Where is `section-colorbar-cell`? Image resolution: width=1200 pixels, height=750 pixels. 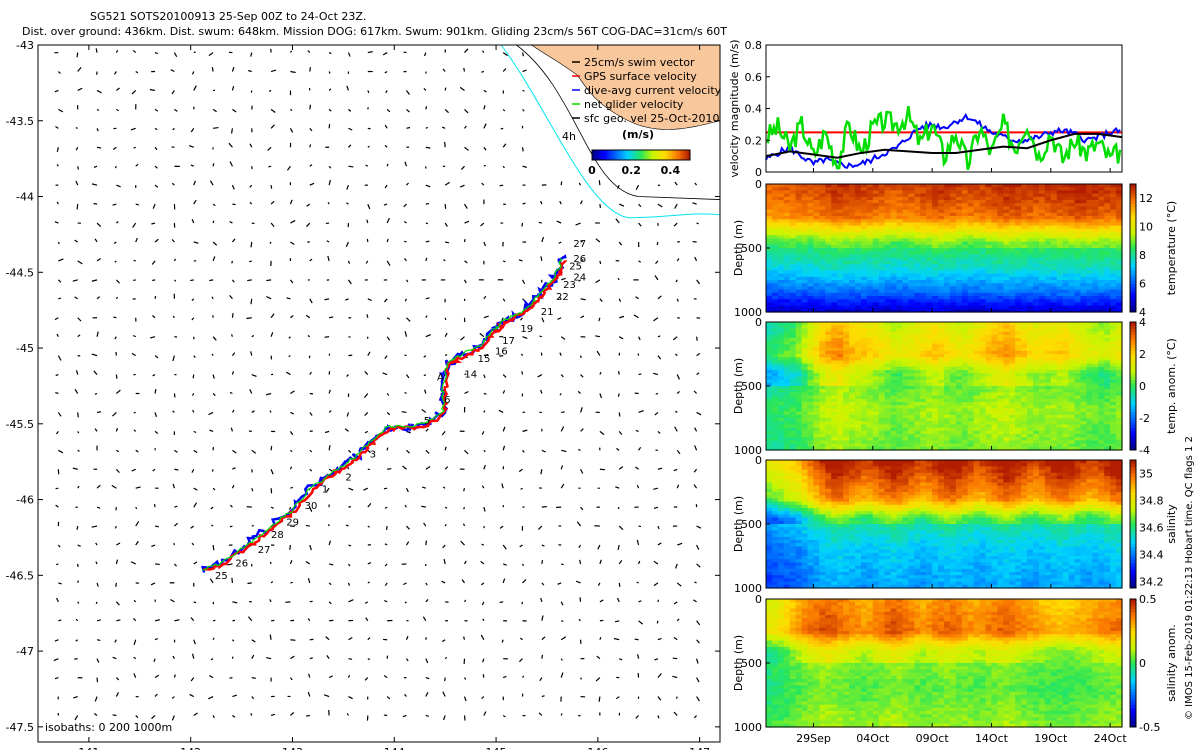 section-colorbar-cell is located at coordinates (1133, 240).